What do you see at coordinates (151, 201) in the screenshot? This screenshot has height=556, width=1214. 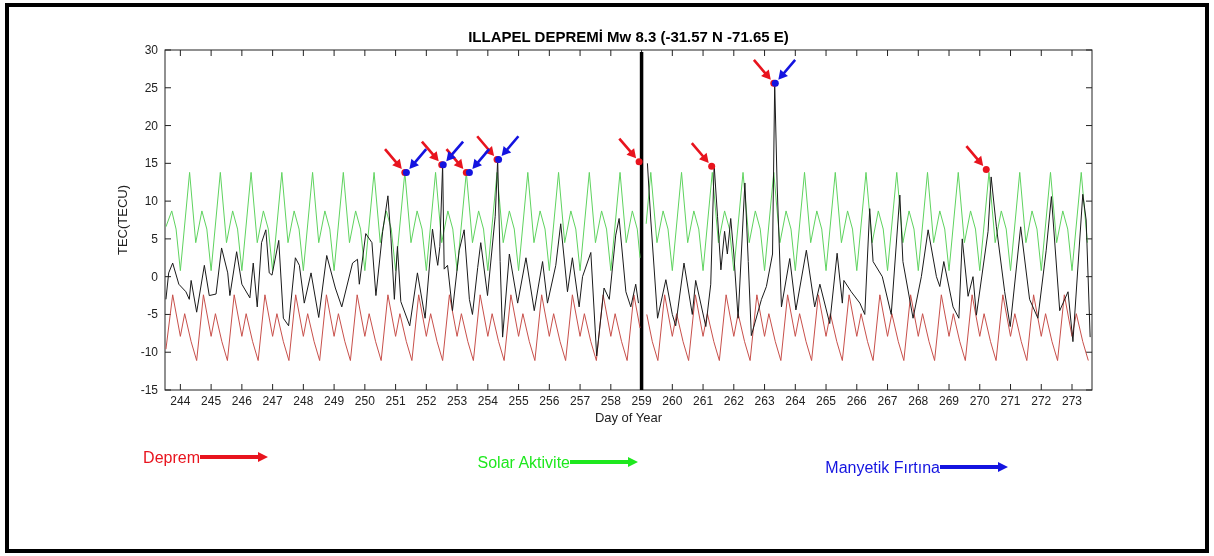 I see `y-tick-label: 10` at bounding box center [151, 201].